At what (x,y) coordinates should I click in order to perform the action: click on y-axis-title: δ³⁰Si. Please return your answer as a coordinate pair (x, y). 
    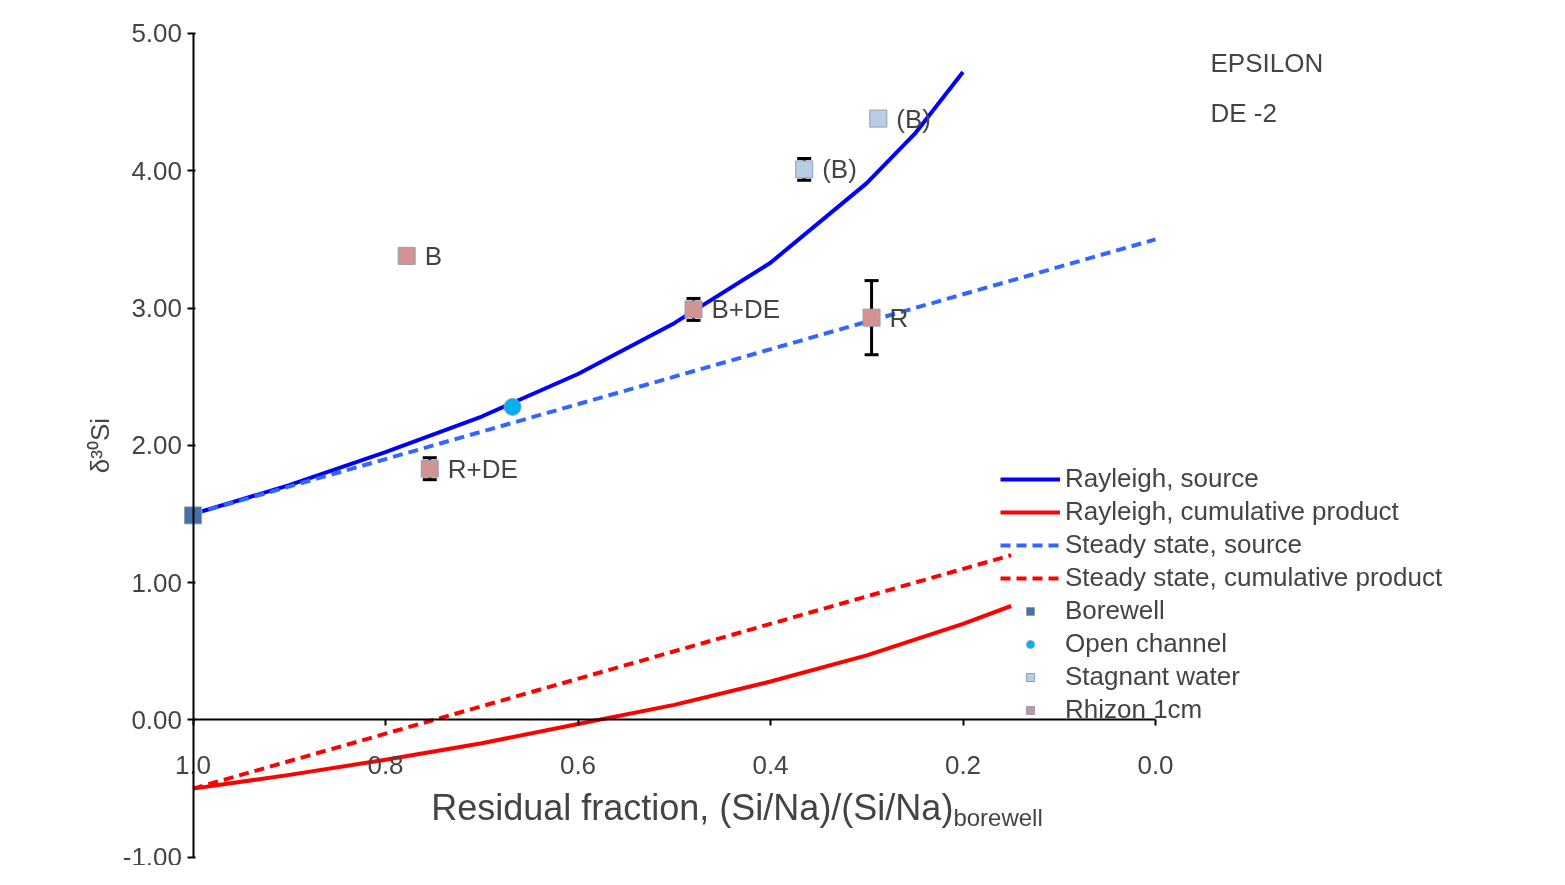
    Looking at the image, I should click on (100, 445).